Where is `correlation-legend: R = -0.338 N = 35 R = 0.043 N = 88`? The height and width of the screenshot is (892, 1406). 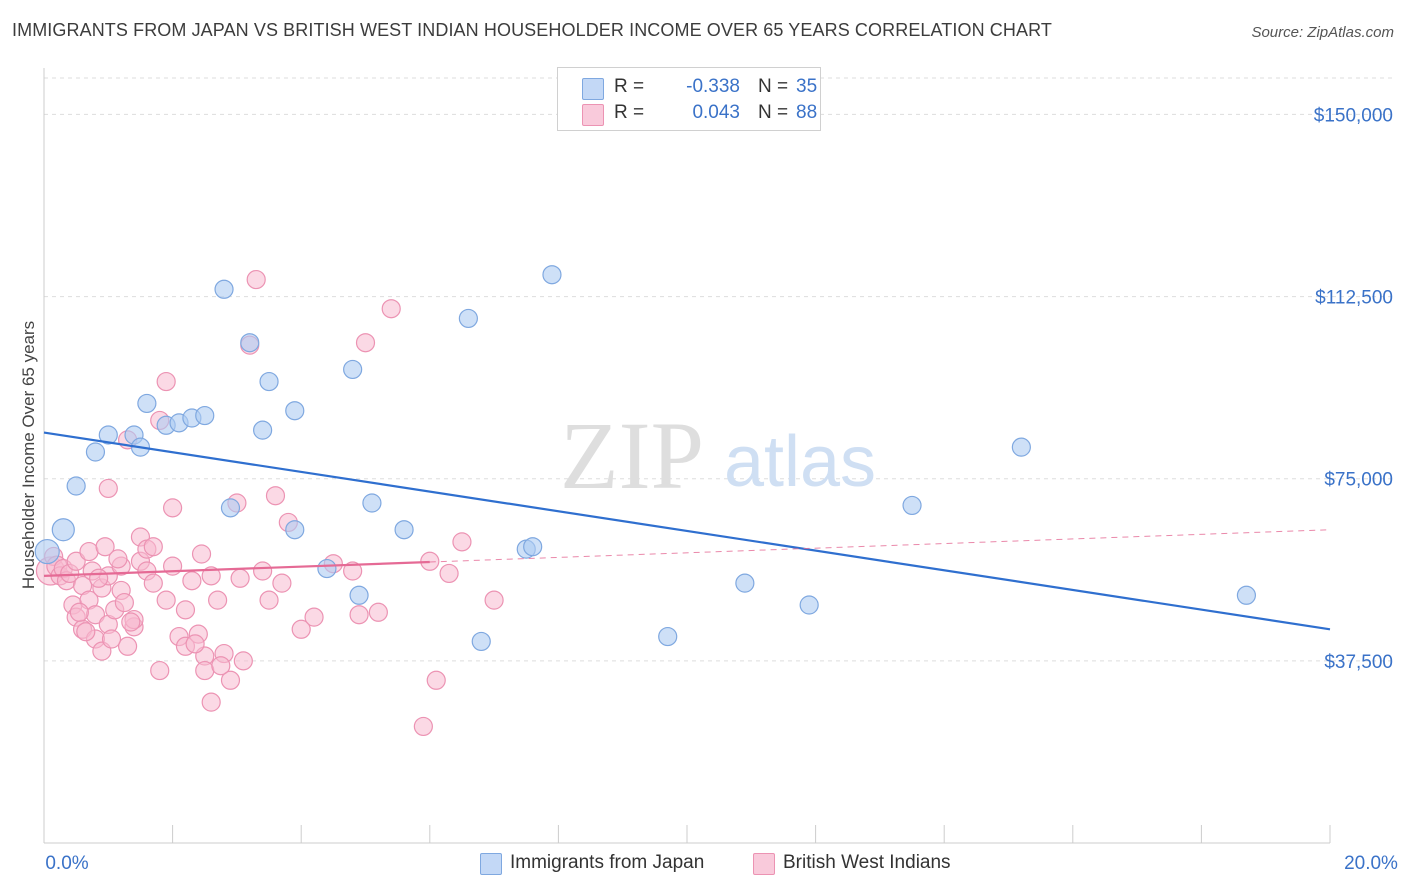
correlation-legend: R = -0.338 N = 35 R = 0.043 N = 88 is located at coordinates (689, 99).